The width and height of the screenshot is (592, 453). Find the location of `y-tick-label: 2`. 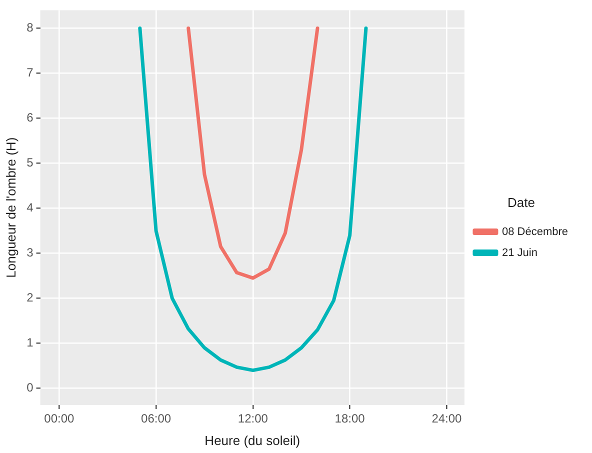

y-tick-label: 2 is located at coordinates (30, 297).